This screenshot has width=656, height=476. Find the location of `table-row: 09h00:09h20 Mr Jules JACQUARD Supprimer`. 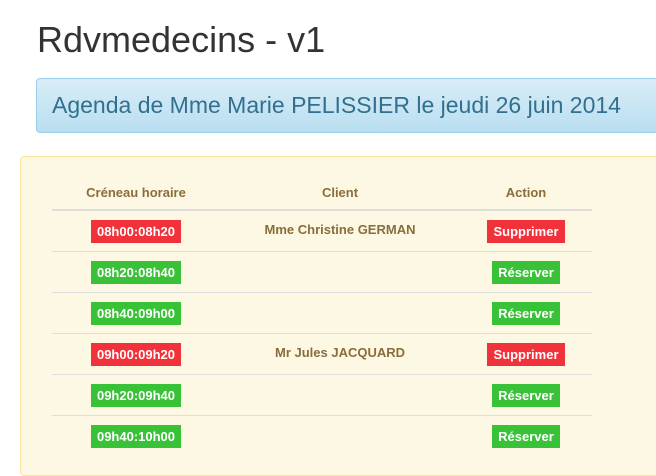

table-row: 09h00:09h20 Mr Jules JACQUARD Supprimer is located at coordinates (322, 354).